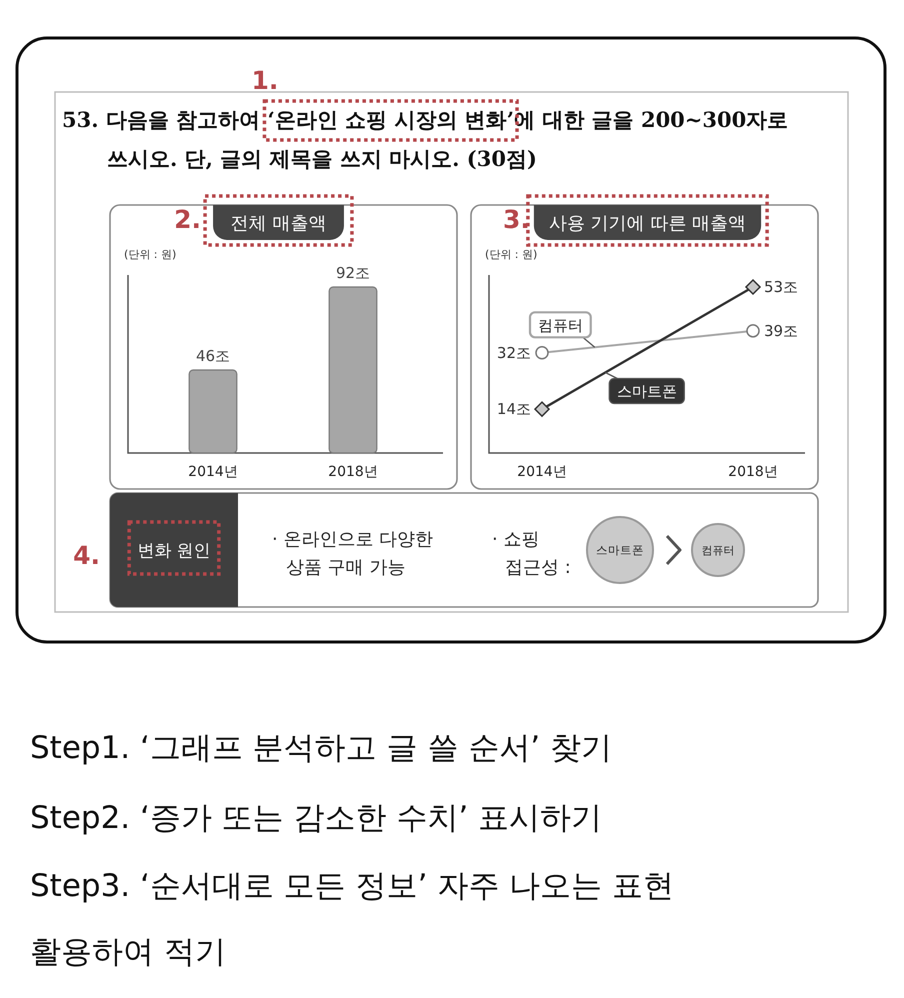  What do you see at coordinates (516, 219) in the screenshot?
I see `text: 3.` at bounding box center [516, 219].